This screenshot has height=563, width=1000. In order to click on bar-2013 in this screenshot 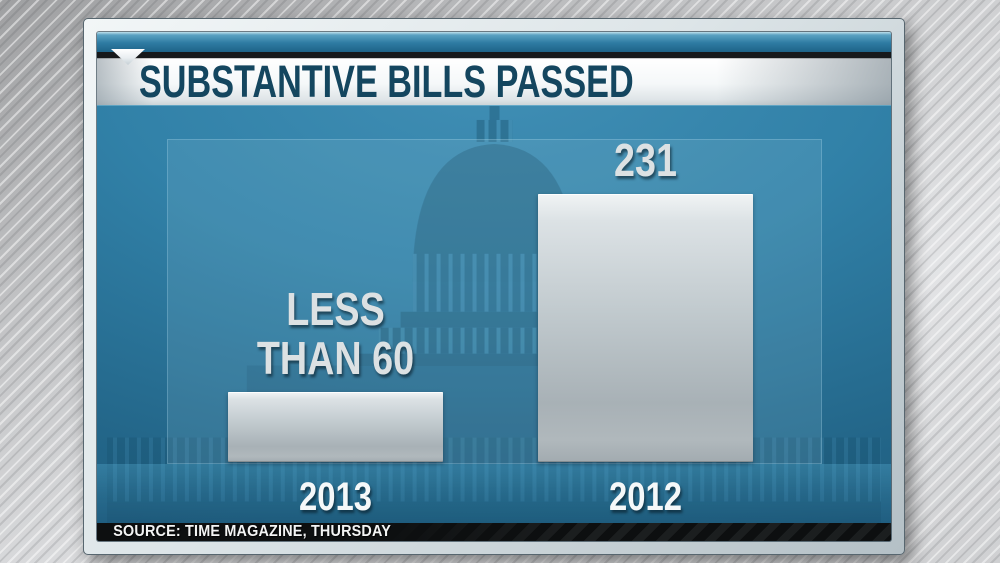, I will do `click(335, 427)`.